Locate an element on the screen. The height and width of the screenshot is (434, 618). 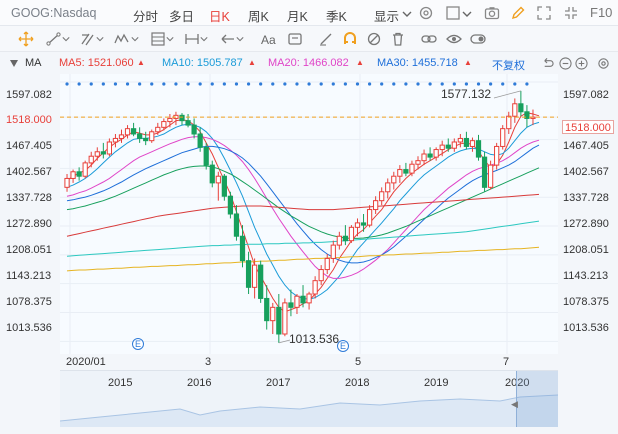
pen-icon is located at coordinates (518, 13).